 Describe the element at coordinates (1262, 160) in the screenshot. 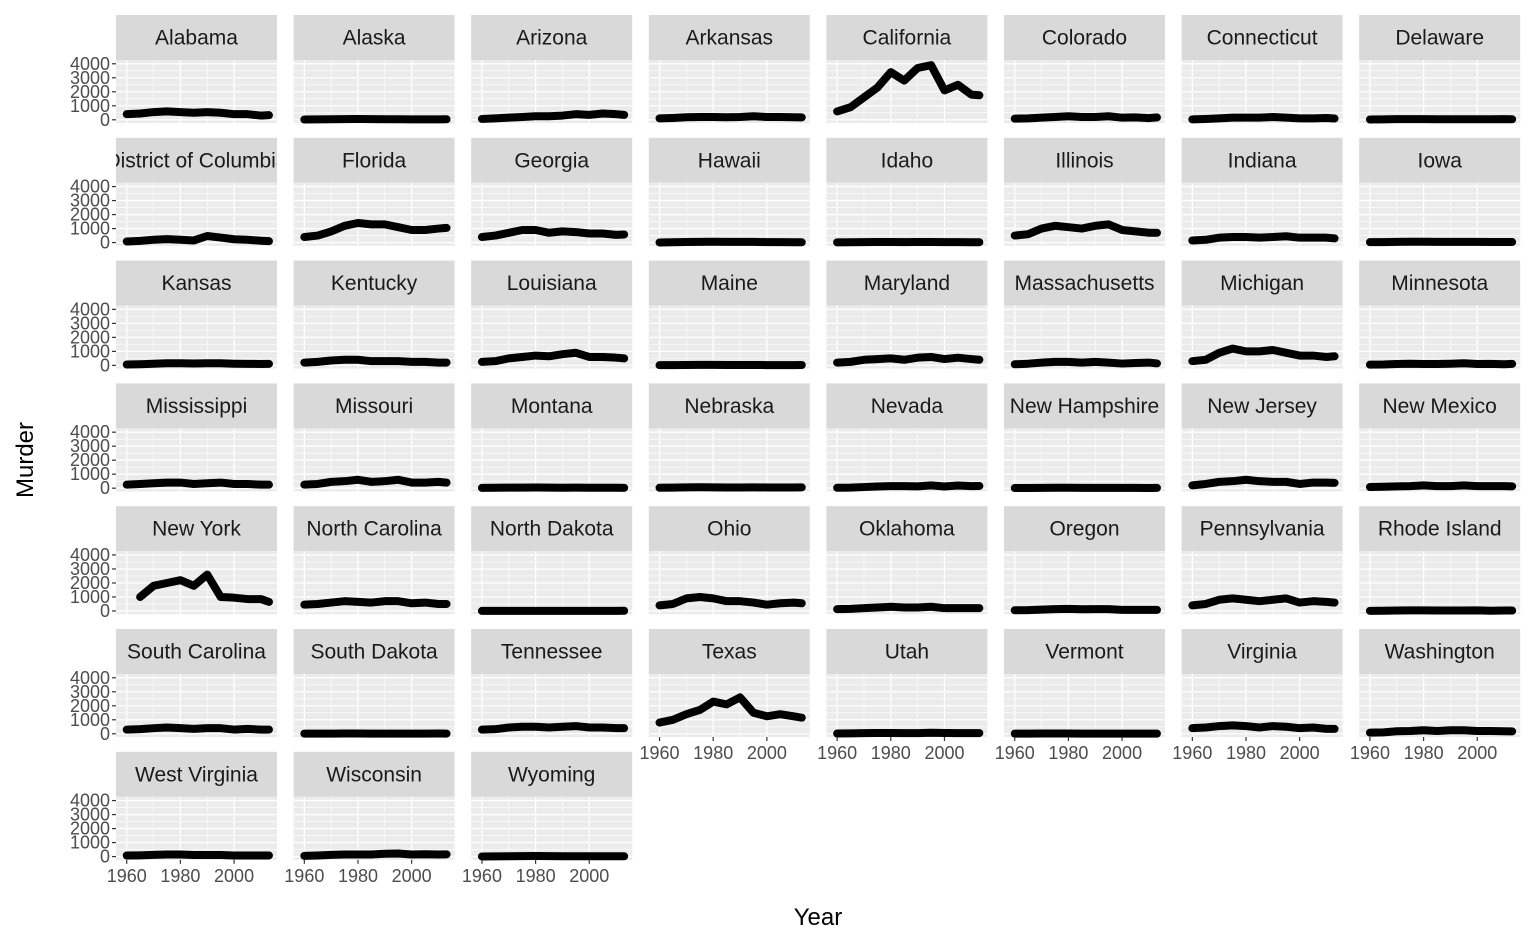

I see `strip-label: Indiana` at that location.